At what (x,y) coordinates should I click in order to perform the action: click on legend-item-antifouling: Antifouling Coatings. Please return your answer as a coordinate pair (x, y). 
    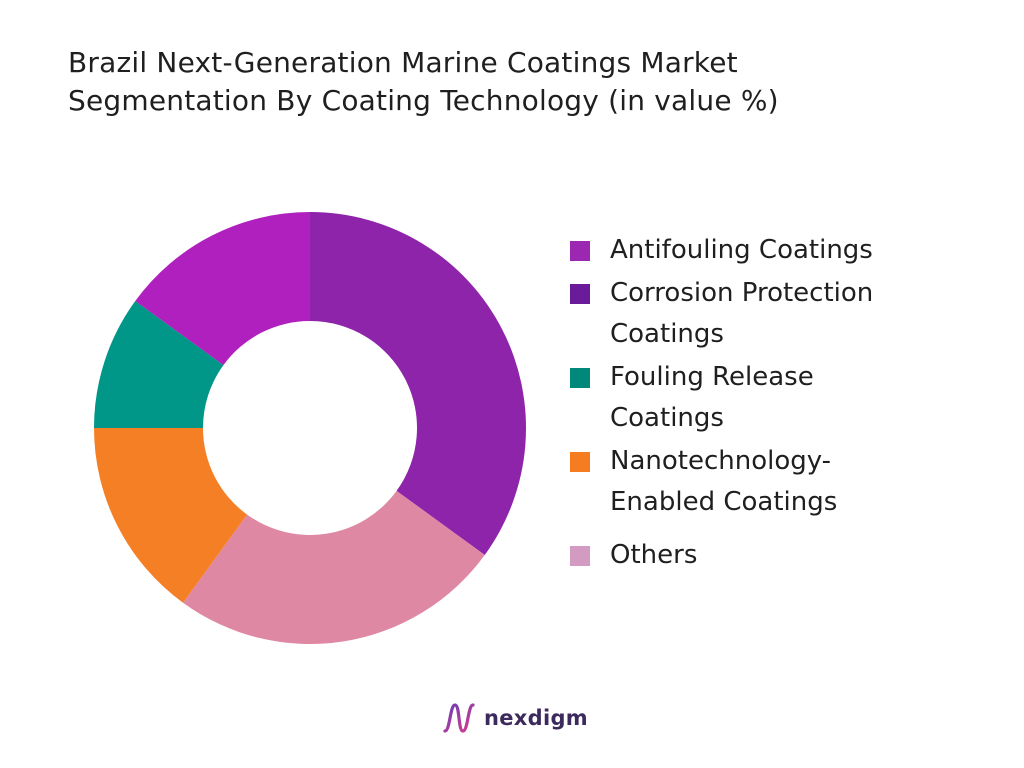
    Looking at the image, I should click on (790, 250).